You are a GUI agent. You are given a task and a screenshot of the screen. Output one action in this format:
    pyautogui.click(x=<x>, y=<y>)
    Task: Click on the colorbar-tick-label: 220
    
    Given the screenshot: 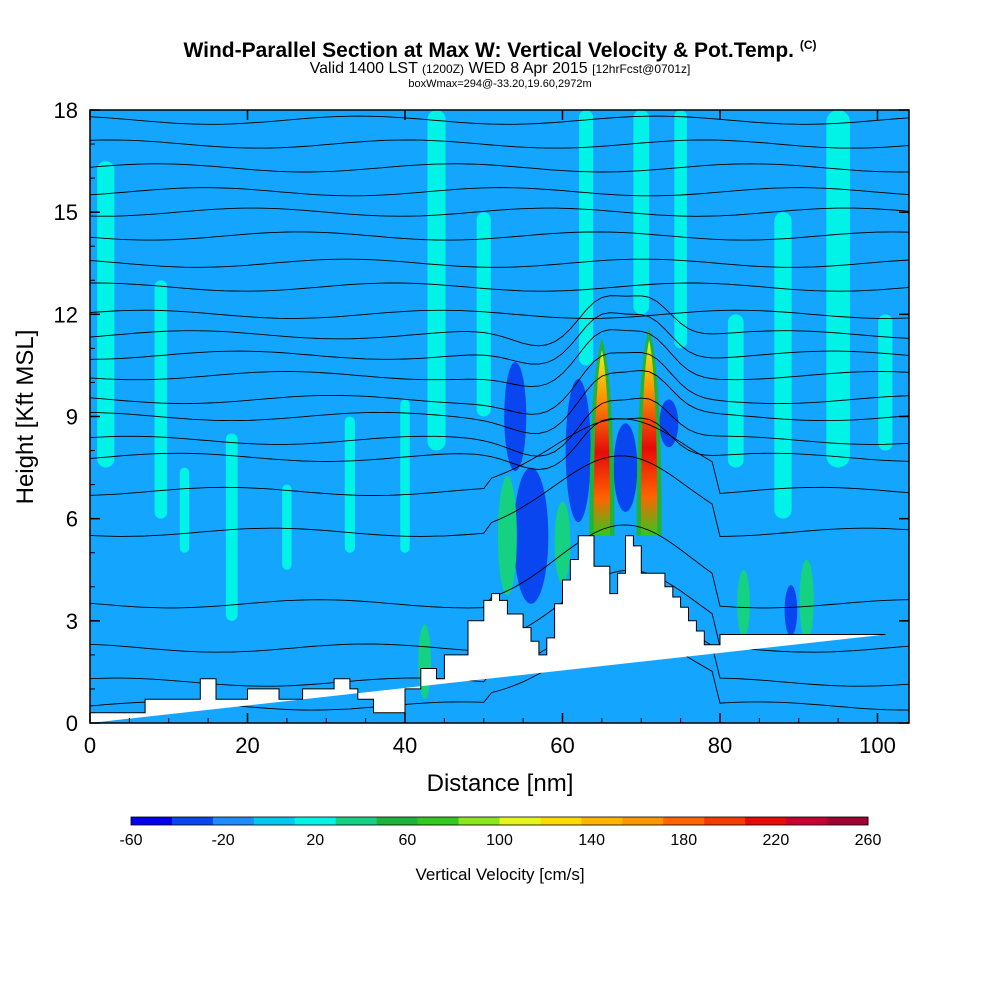 What is the action you would take?
    pyautogui.click(x=776, y=840)
    